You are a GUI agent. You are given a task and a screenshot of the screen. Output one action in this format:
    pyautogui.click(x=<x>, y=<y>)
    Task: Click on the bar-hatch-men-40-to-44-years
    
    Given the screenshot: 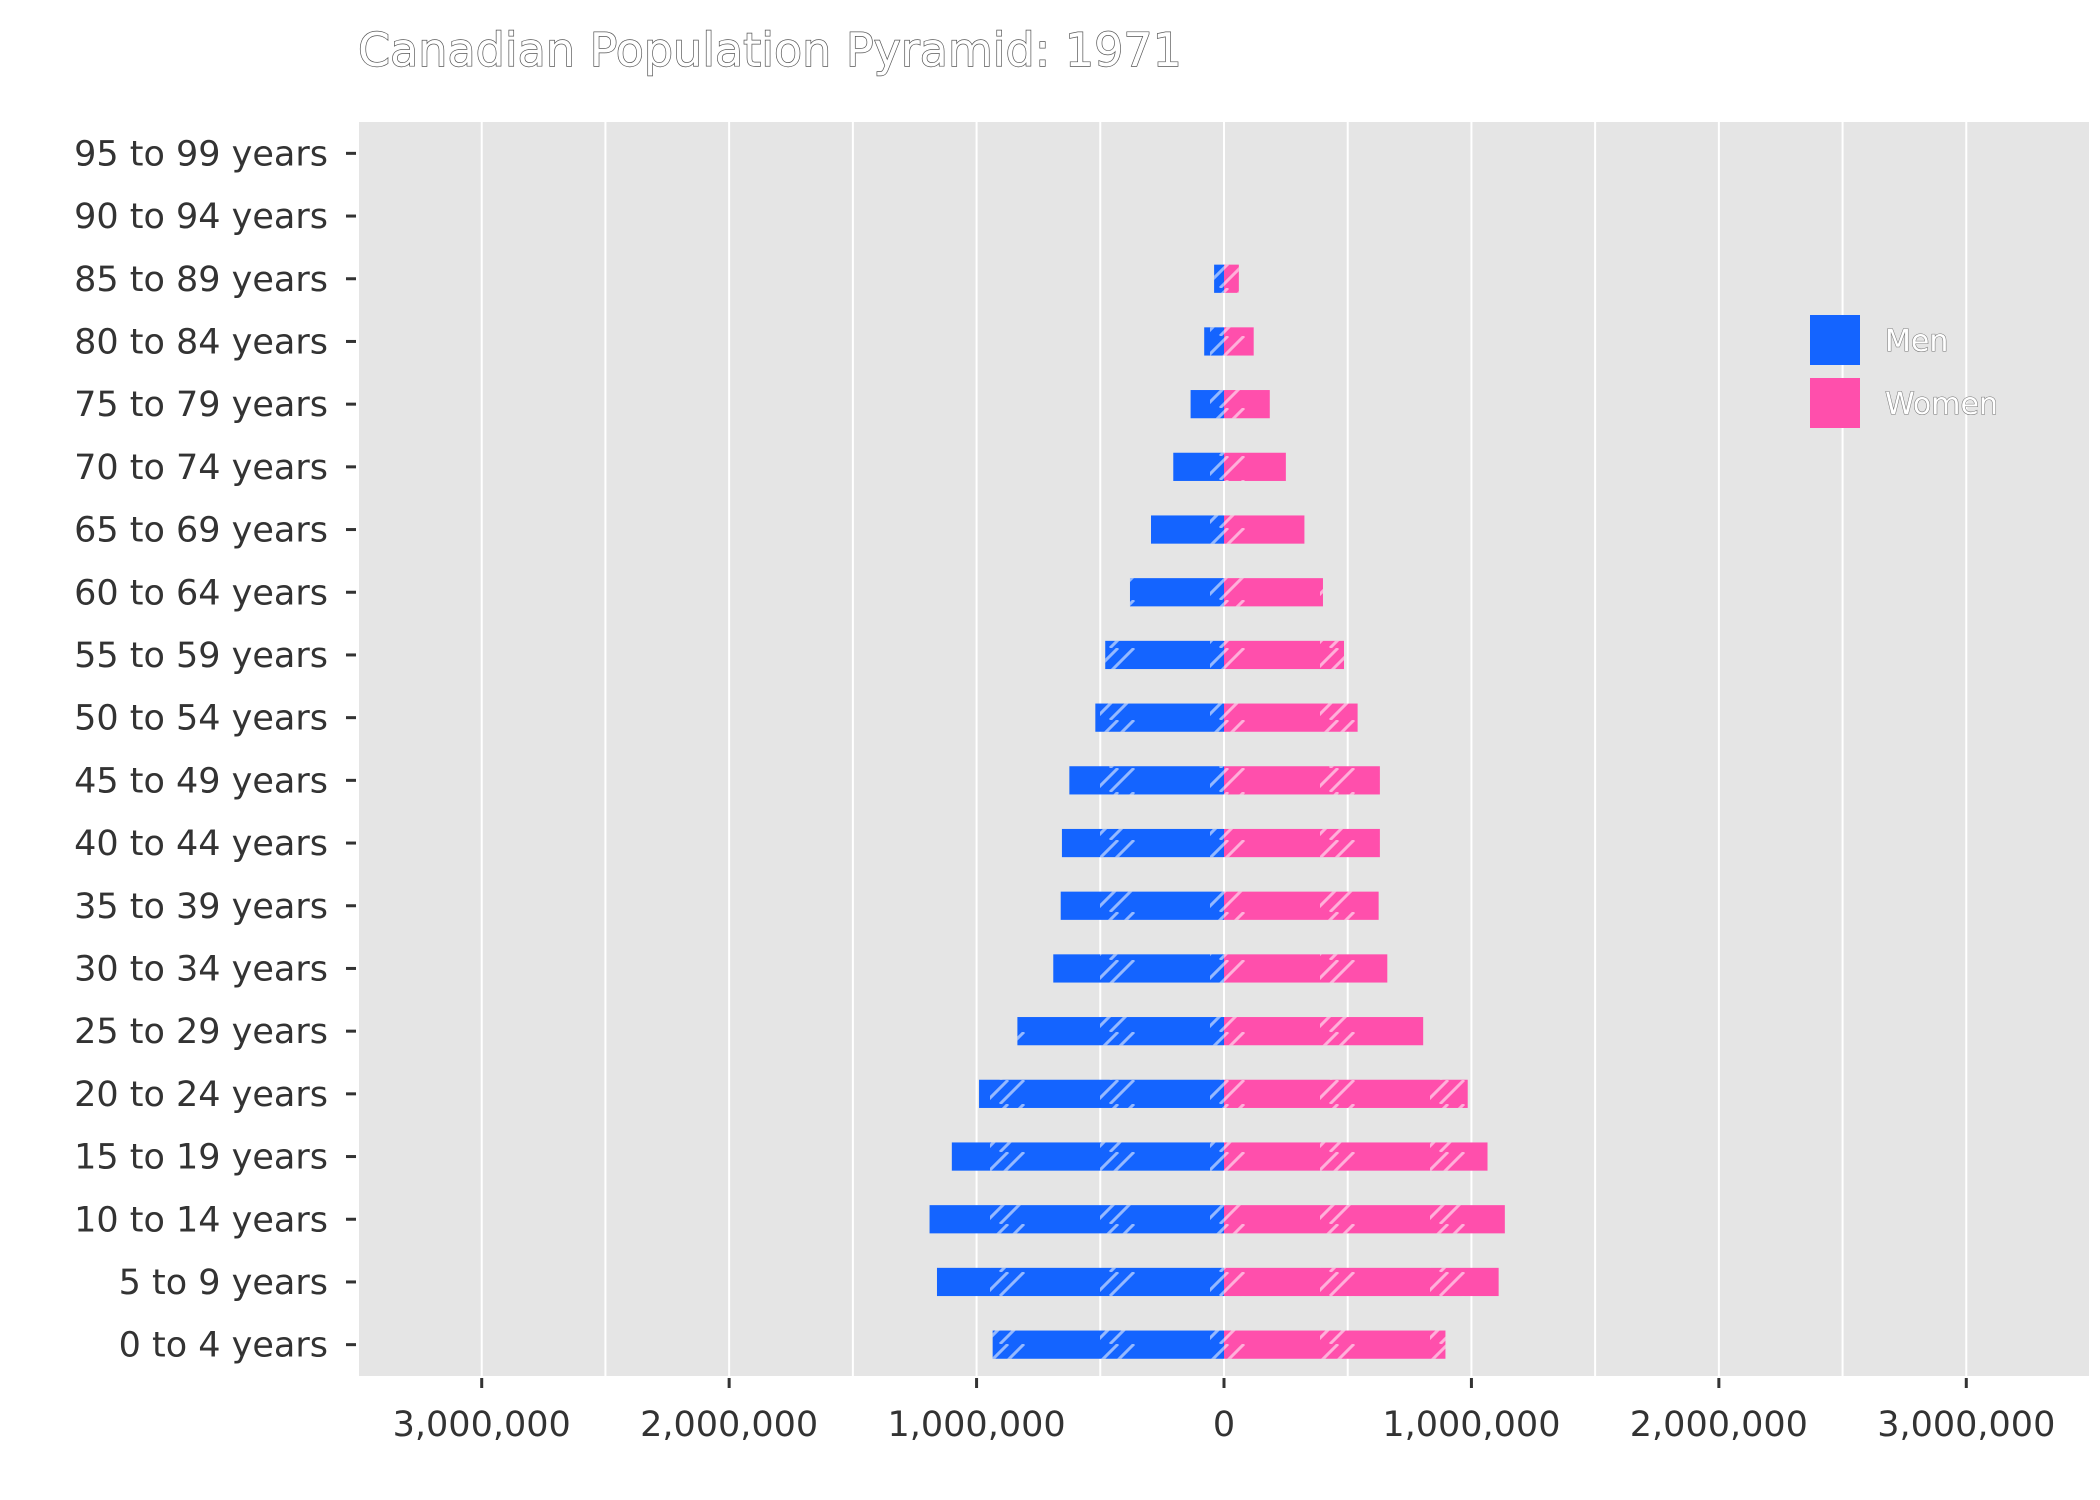 What is the action you would take?
    pyautogui.click(x=1142, y=843)
    